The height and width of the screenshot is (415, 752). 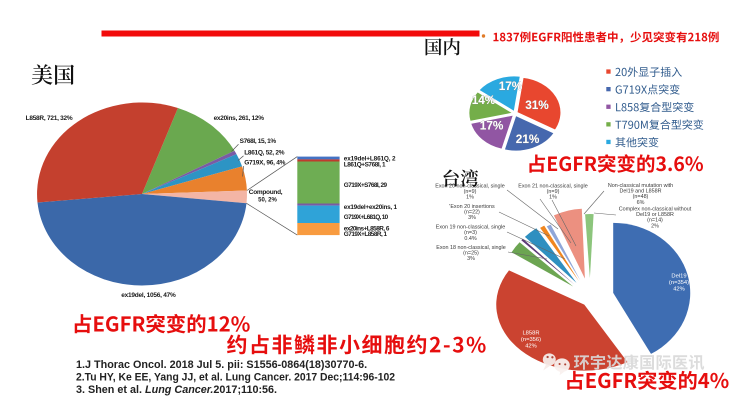 I want to click on svg-text: Compound,, so click(x=266, y=192).